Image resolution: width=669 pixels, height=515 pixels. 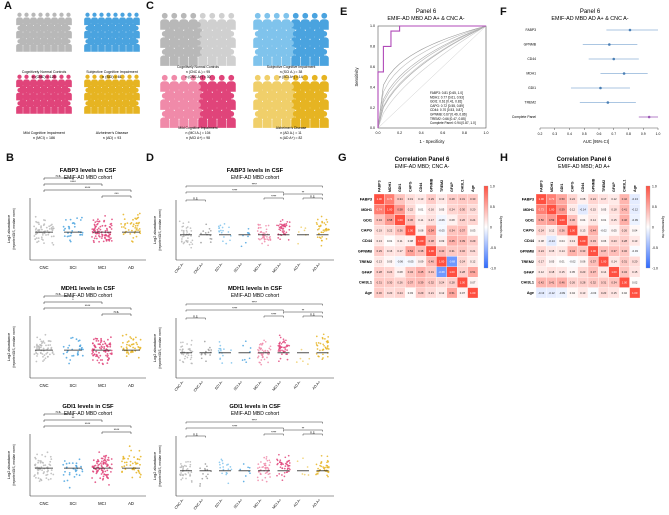 What do you see at coordinates (365, 262) in the screenshot?
I see `heatmap-g-row-label: TREM2` at bounding box center [365, 262].